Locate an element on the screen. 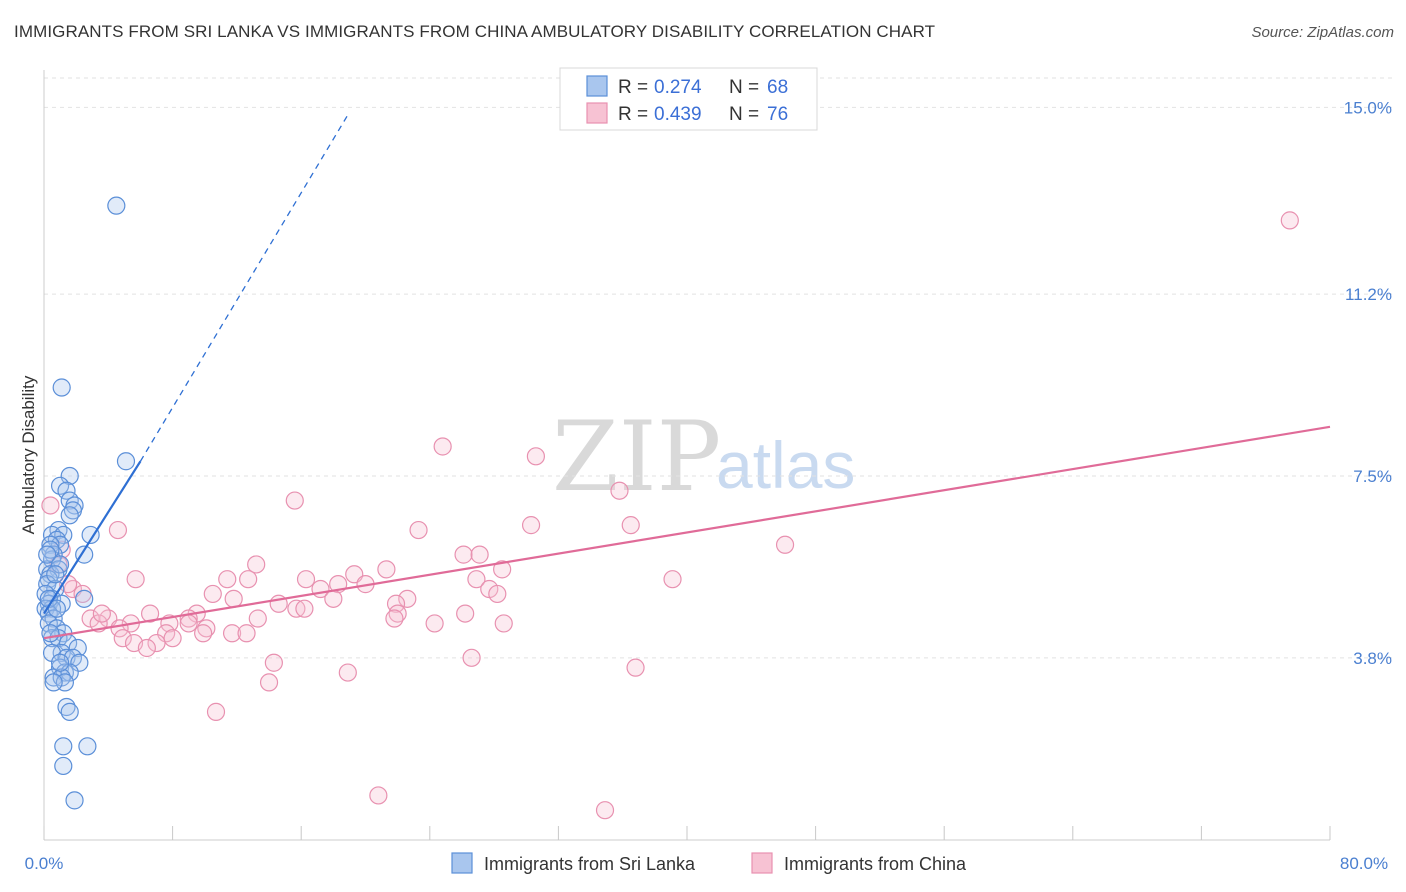 This screenshot has width=1406, height=892. legend-r-value-sri-lanka: 0.274 is located at coordinates (678, 87).